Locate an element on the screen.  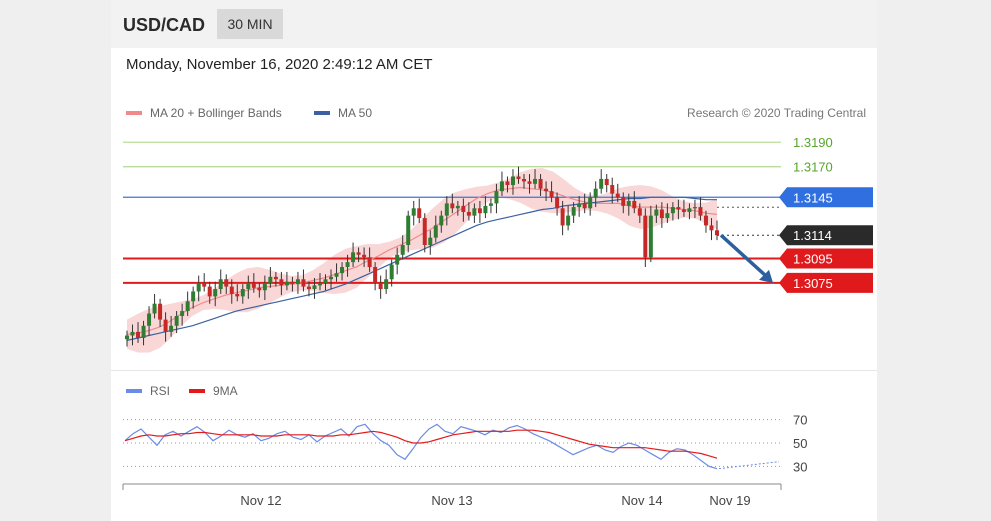
timestamp: Monday, November 16, 2020 2:49:12 AM CET is located at coordinates (279, 64).